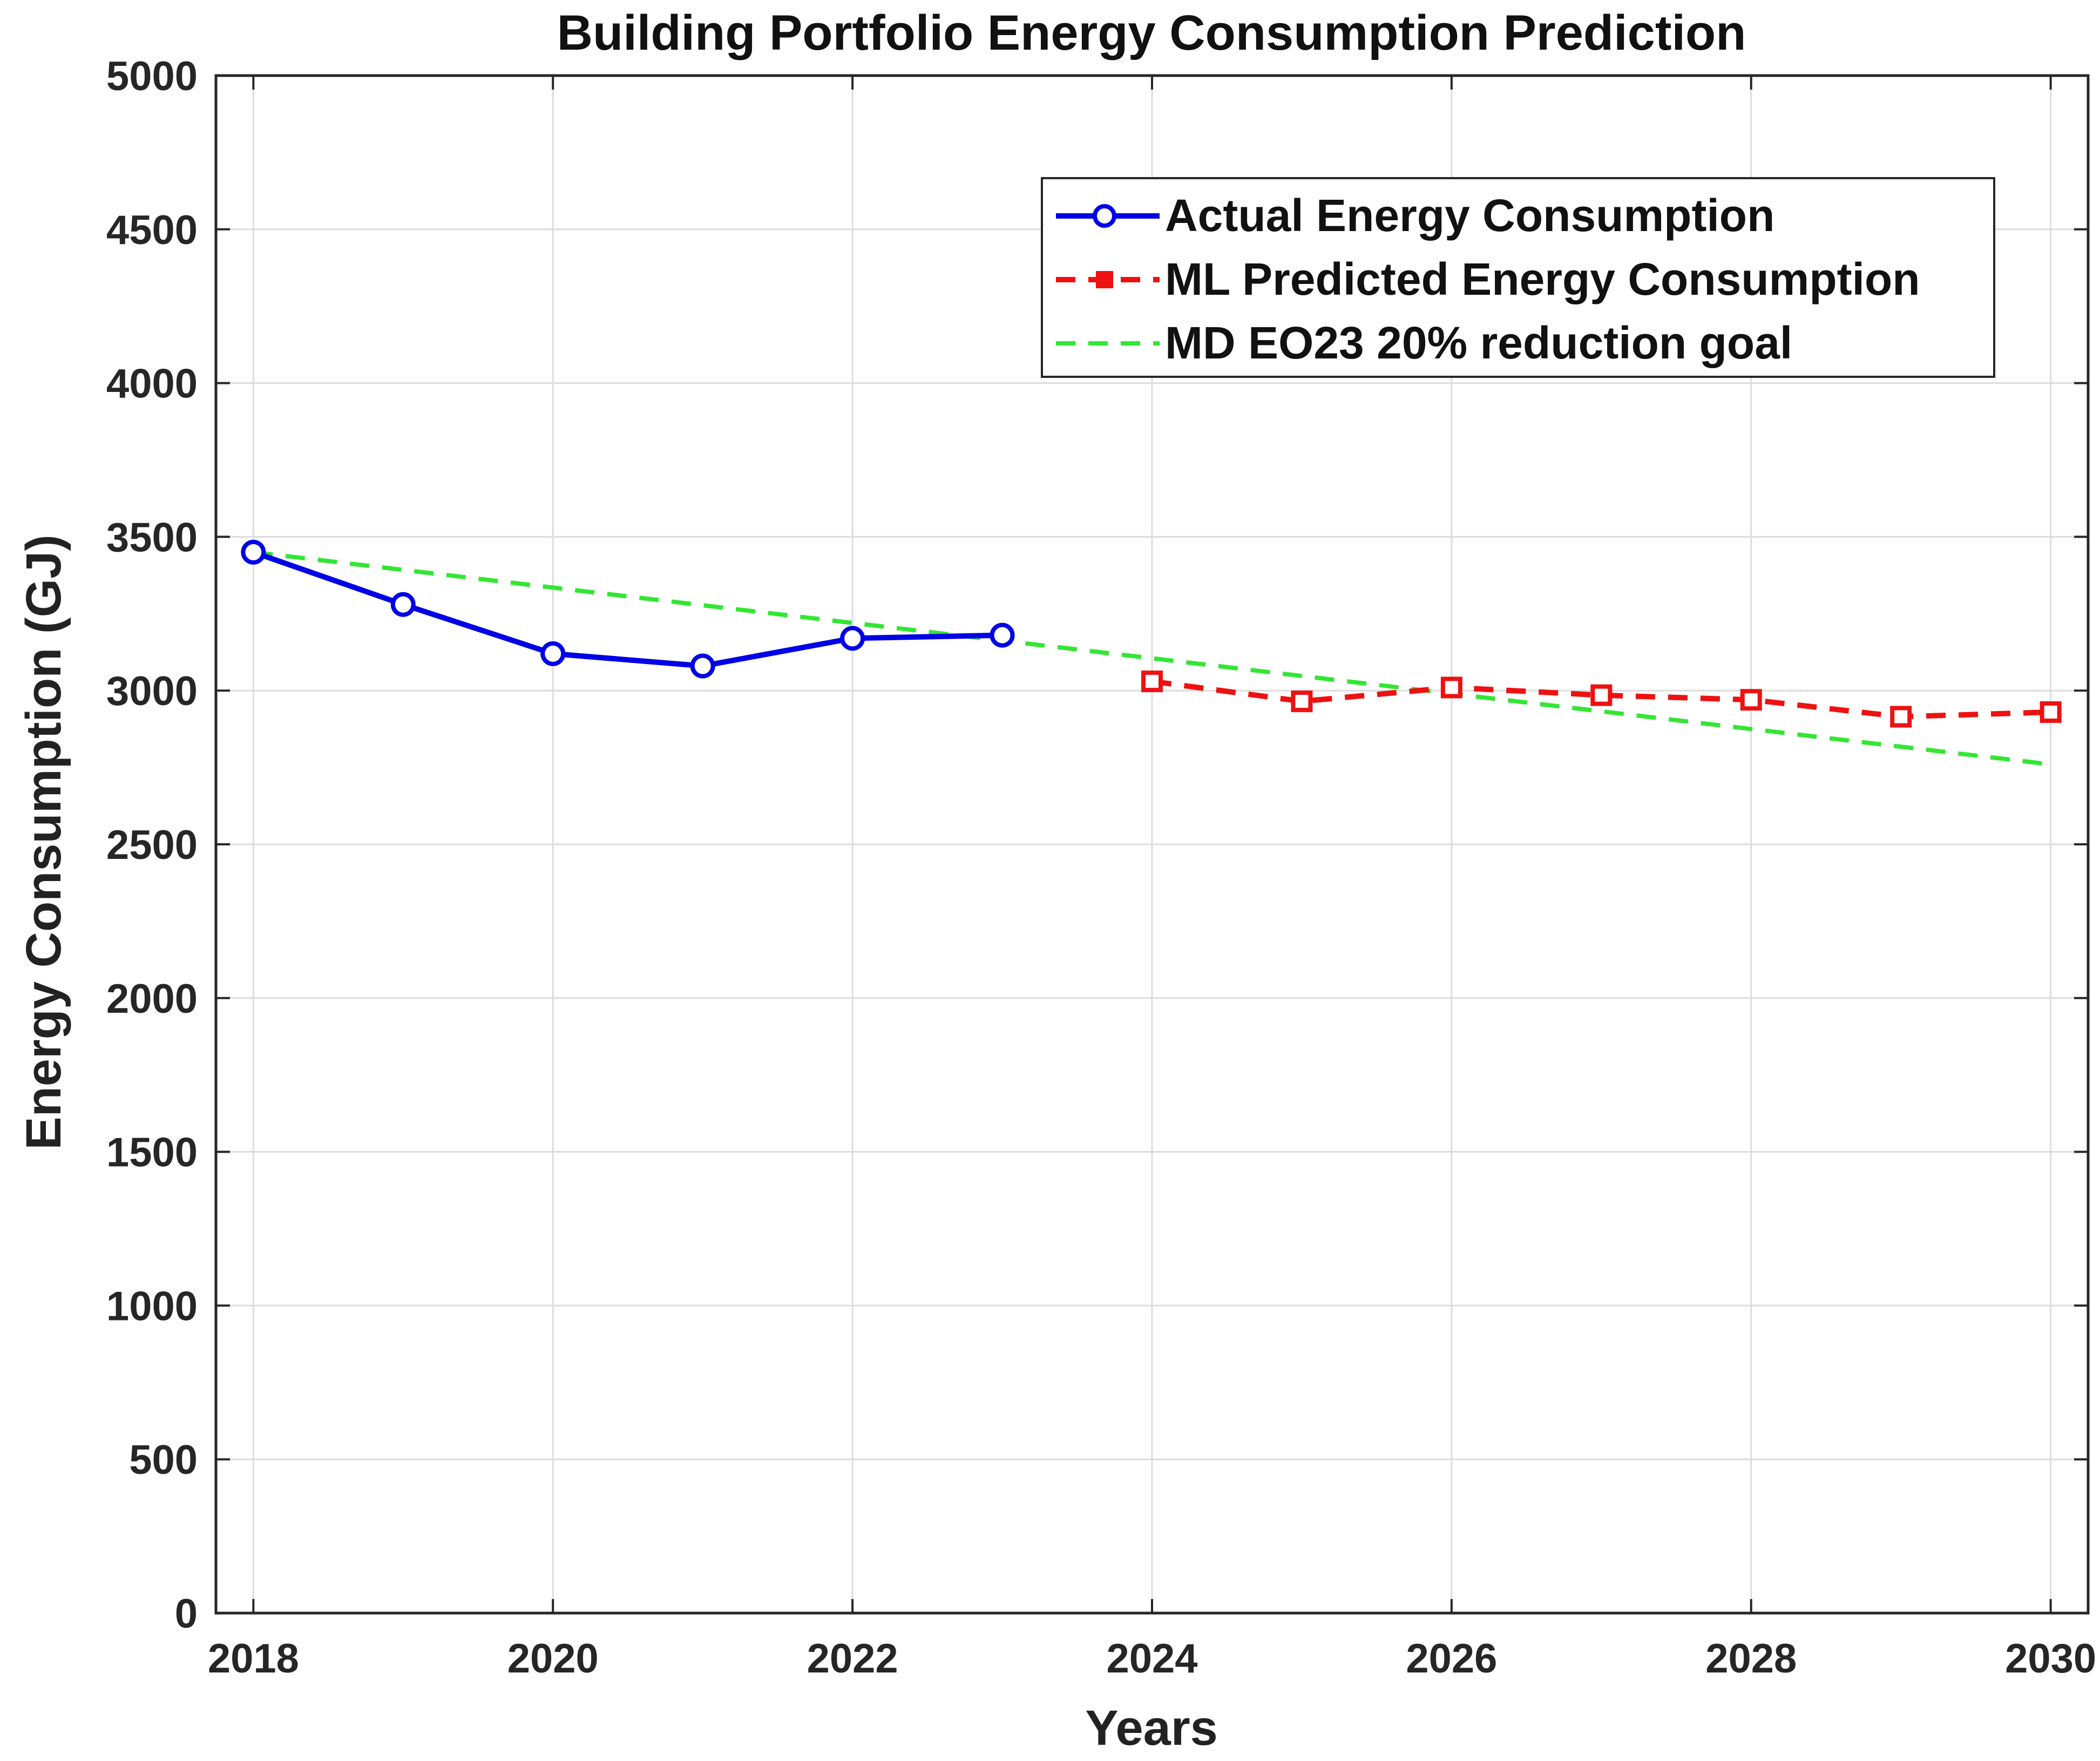  Describe the element at coordinates (186, 1614) in the screenshot. I see `y-tick-label: 0` at that location.